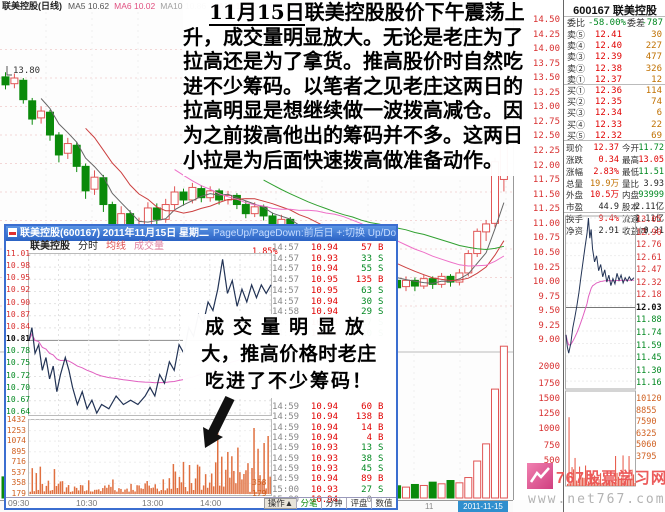  Describe the element at coordinates (18, 314) in the screenshot. I see `intraday-price-label: 10.87` at that location.